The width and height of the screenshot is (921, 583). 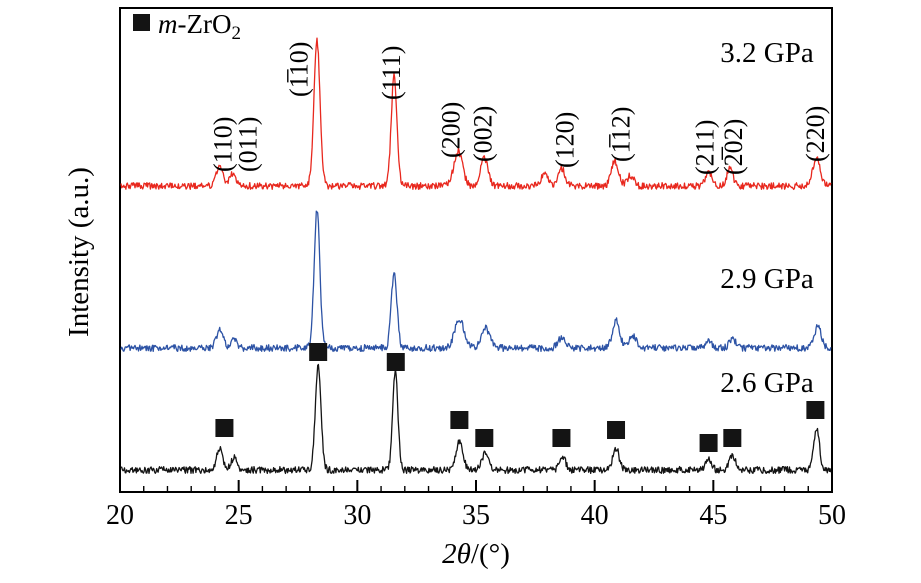 What do you see at coordinates (713, 515) in the screenshot?
I see `x-tick-label: 45` at bounding box center [713, 515].